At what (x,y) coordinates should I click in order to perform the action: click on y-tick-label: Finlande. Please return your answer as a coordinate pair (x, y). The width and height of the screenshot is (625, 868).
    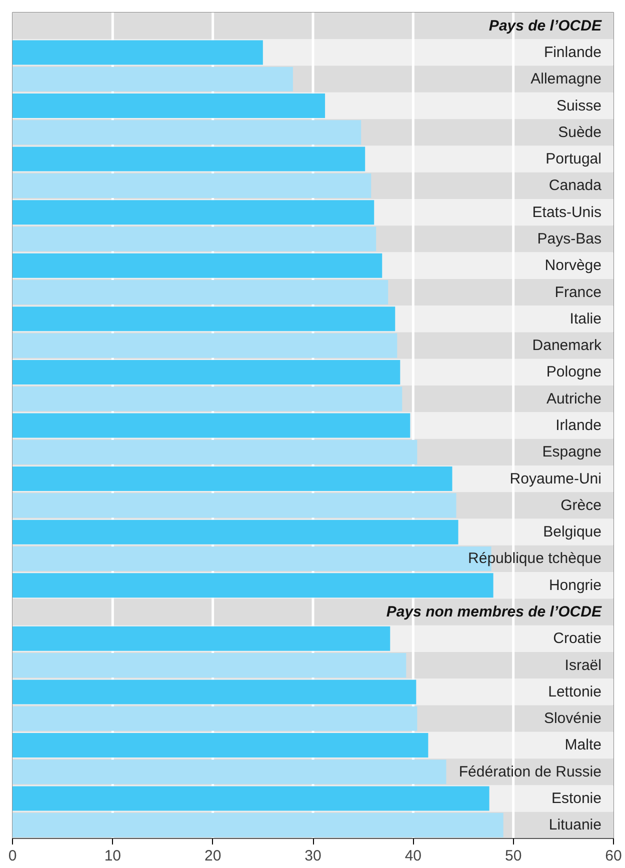
    Looking at the image, I should click on (573, 52).